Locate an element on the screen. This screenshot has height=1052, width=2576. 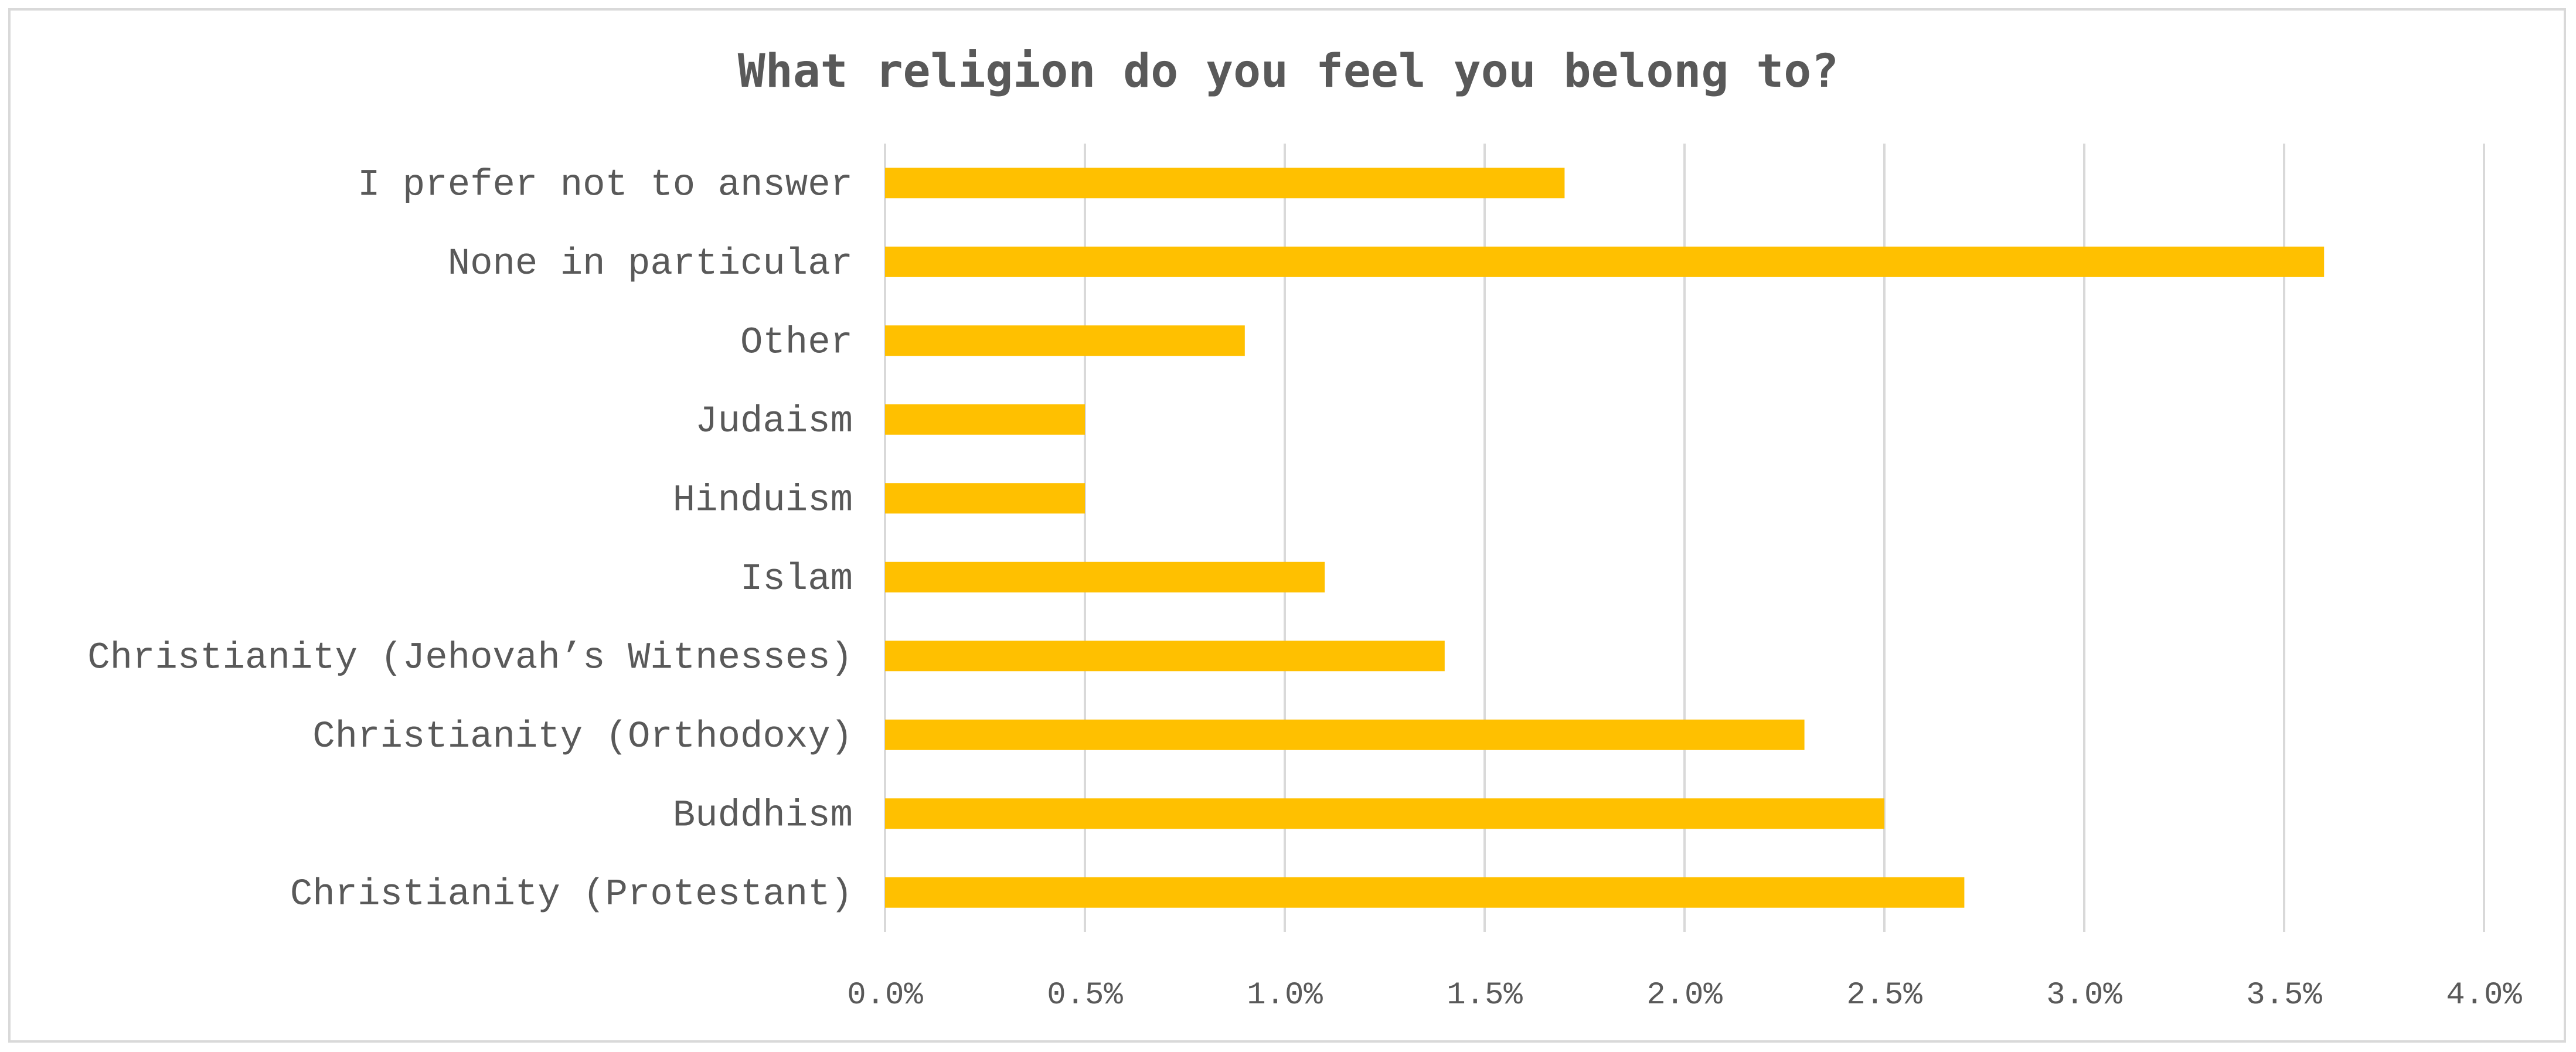
x-axis-tick-labels: 0.0% 0.5% 1.0% 1.5% 2.0% 2.5% 3.0% 3.5% 4.0% is located at coordinates (1684, 995).